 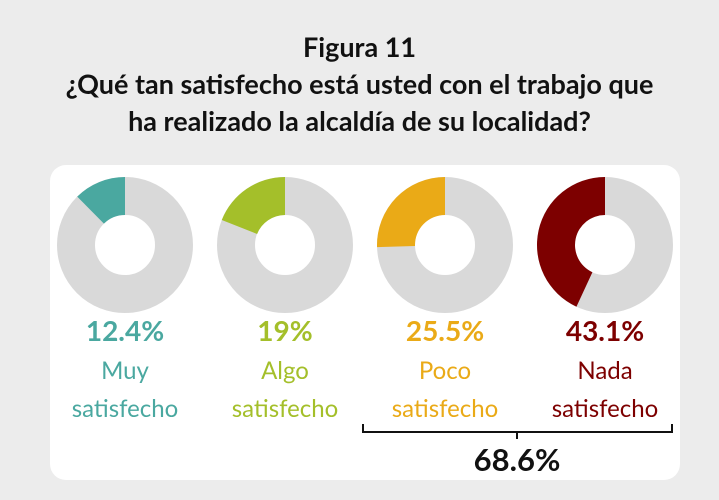 I want to click on chart-title: Figura 11, so click(x=359, y=46).